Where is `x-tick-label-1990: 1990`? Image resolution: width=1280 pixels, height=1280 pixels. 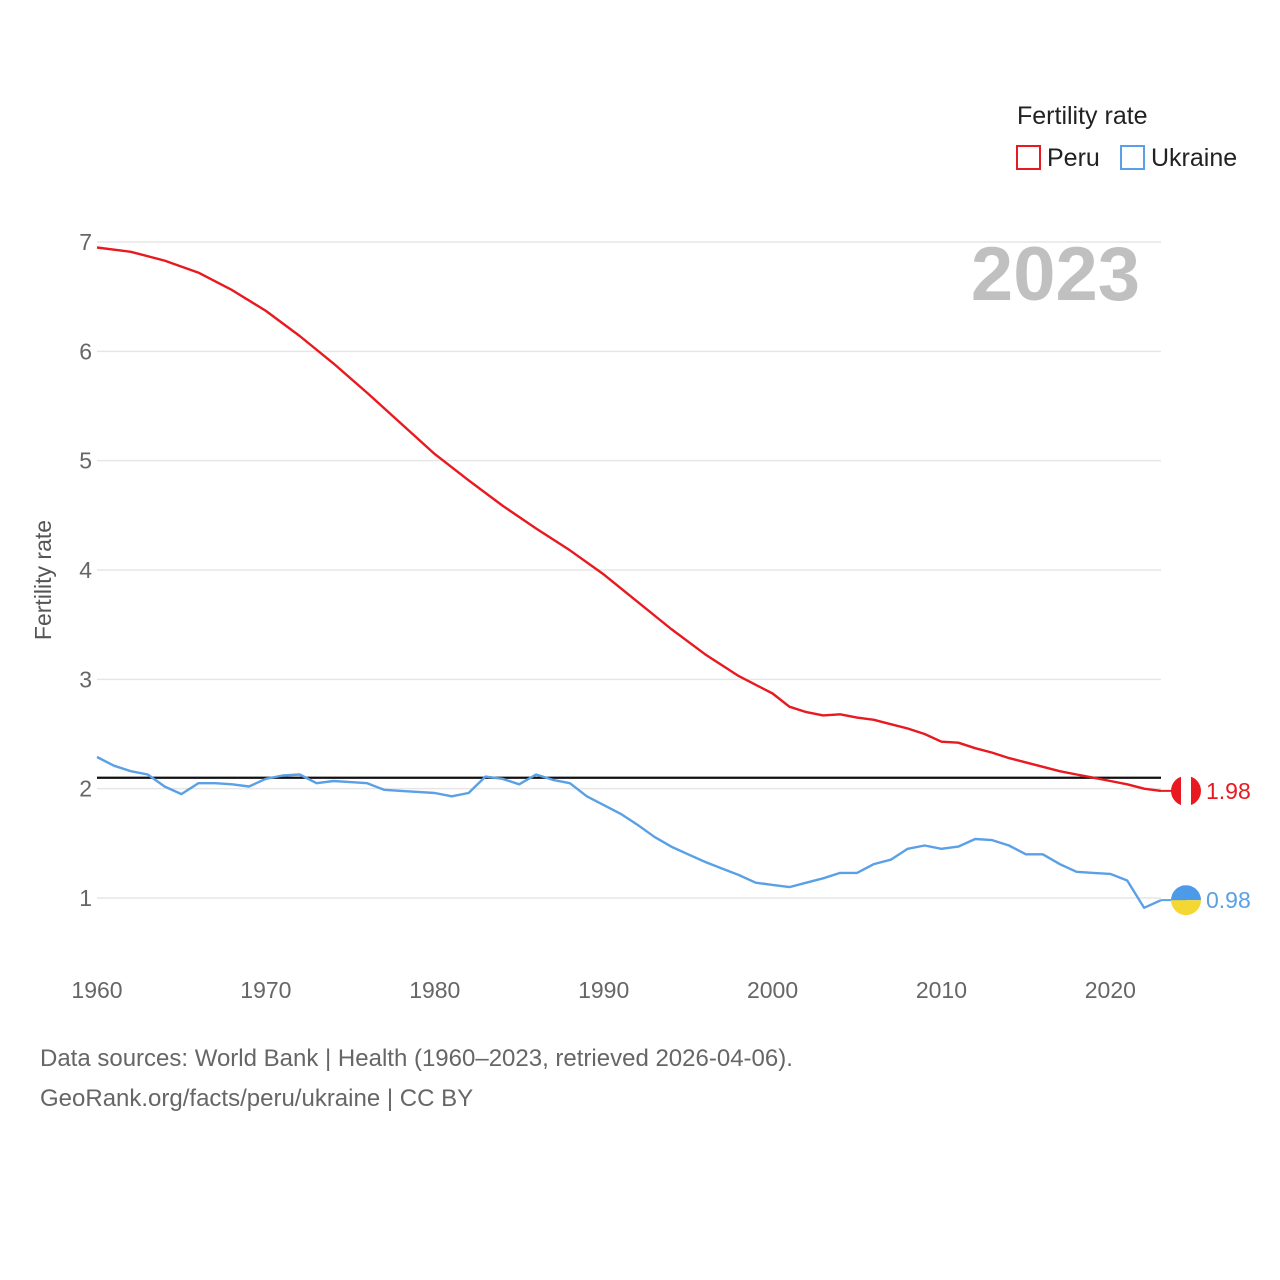 x-tick-label-1990: 1990 is located at coordinates (603, 990).